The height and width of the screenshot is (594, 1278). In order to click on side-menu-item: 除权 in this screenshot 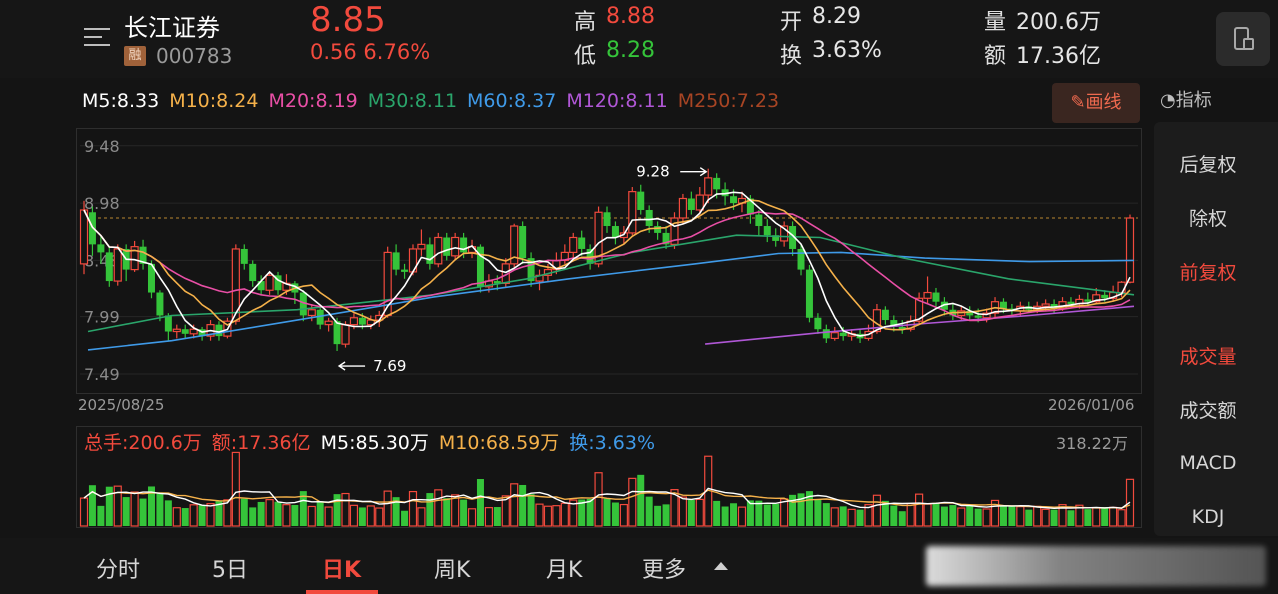, I will do `click(1207, 219)`.